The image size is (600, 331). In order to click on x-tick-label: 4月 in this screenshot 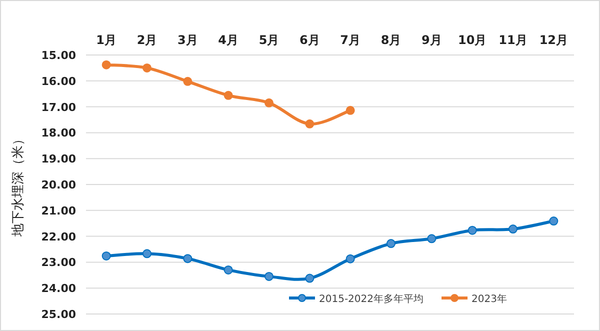, I will do `click(228, 40)`.